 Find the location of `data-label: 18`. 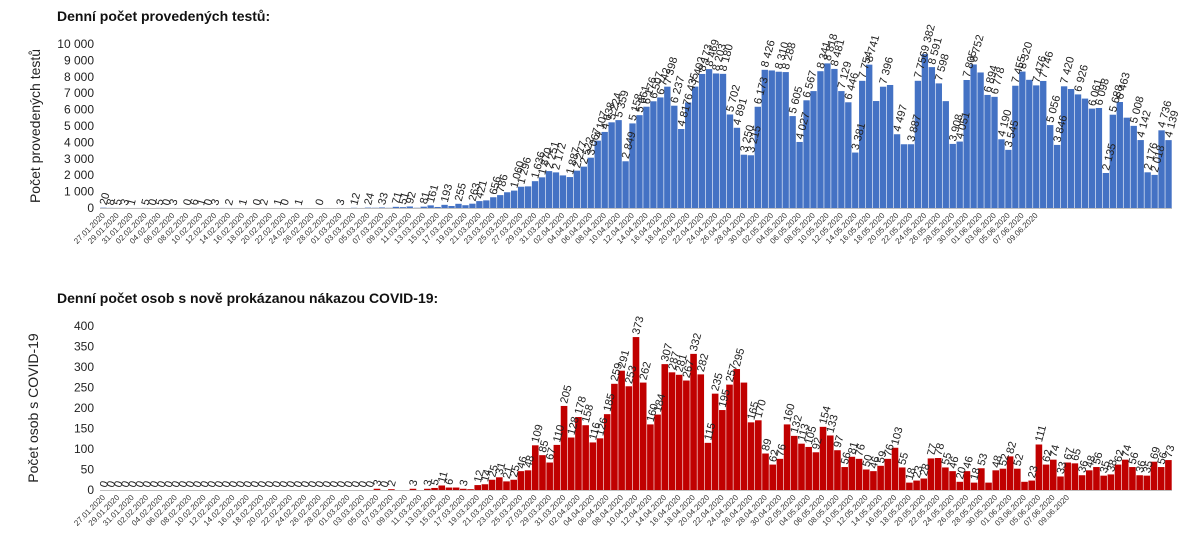

data-label: 18 is located at coordinates (975, 473).